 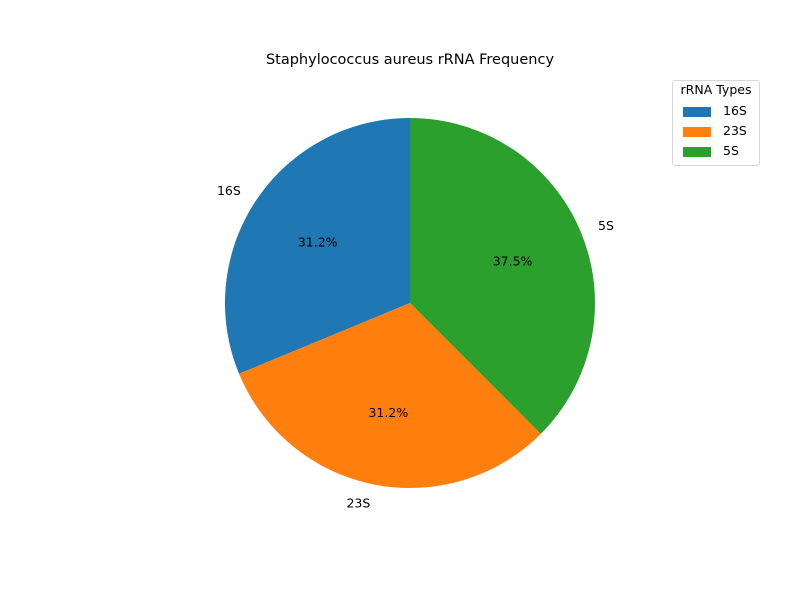 I want to click on pie-slice-16s, so click(x=317, y=246).